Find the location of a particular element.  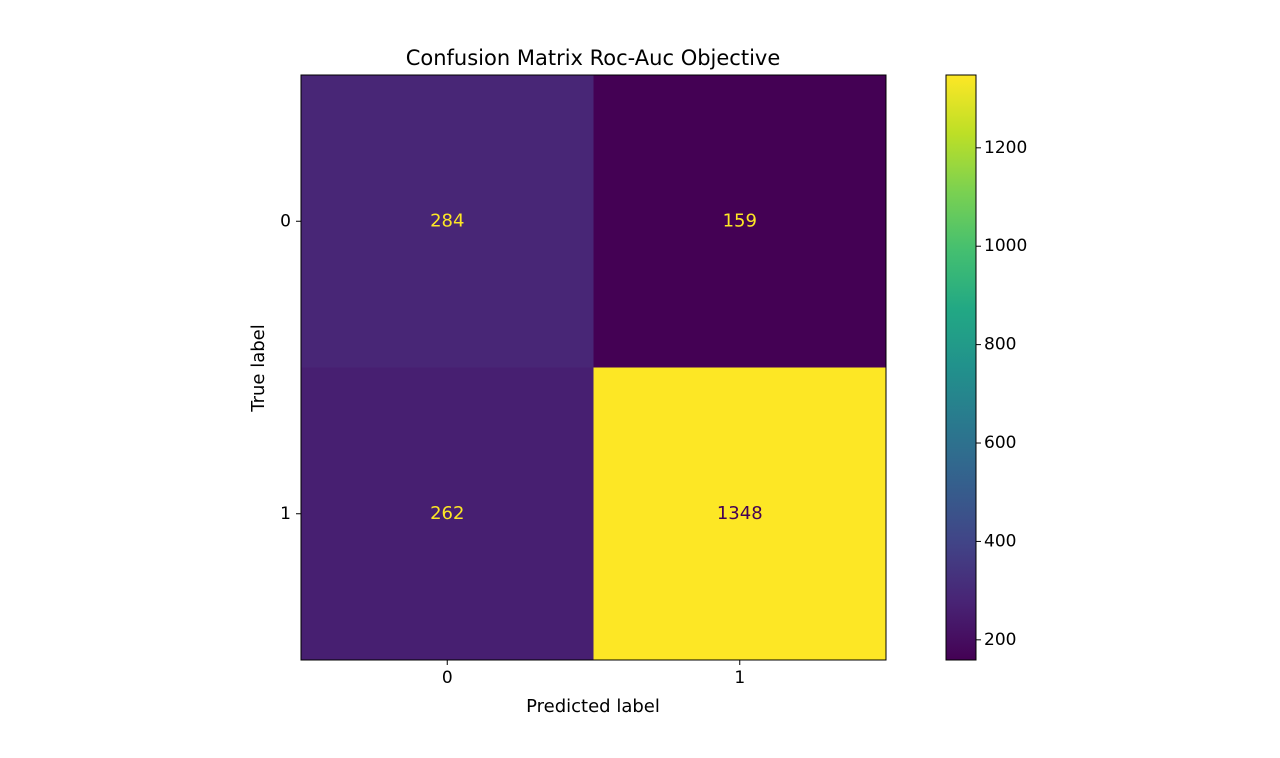

cell-label: 262 is located at coordinates (447, 513).